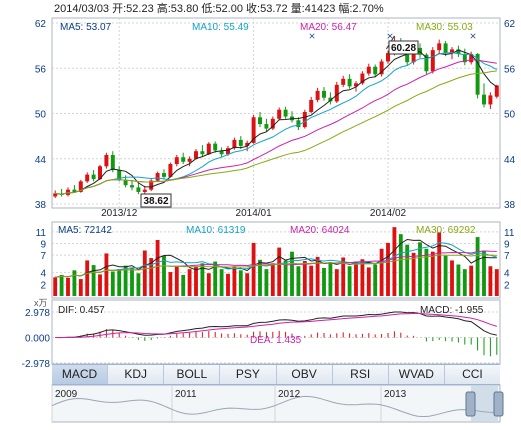 The height and width of the screenshot is (430, 521). I want to click on max-price-box, so click(403, 47).